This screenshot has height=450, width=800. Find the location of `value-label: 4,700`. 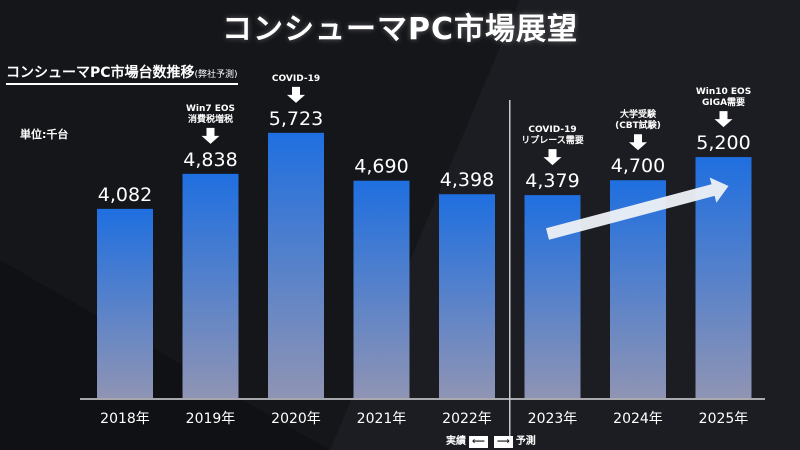

value-label: 4,700 is located at coordinates (638, 166).